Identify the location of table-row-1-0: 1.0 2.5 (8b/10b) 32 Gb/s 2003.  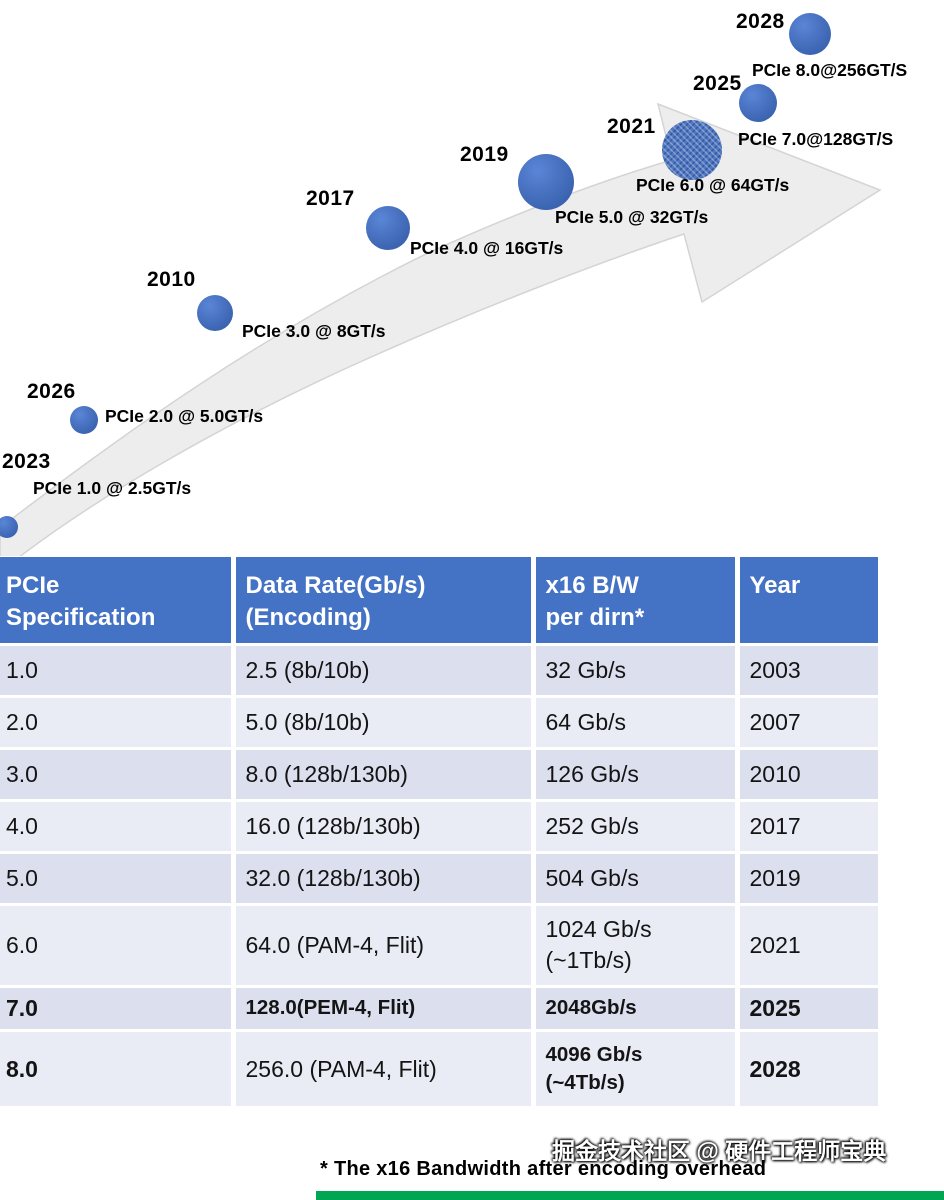
(439, 669).